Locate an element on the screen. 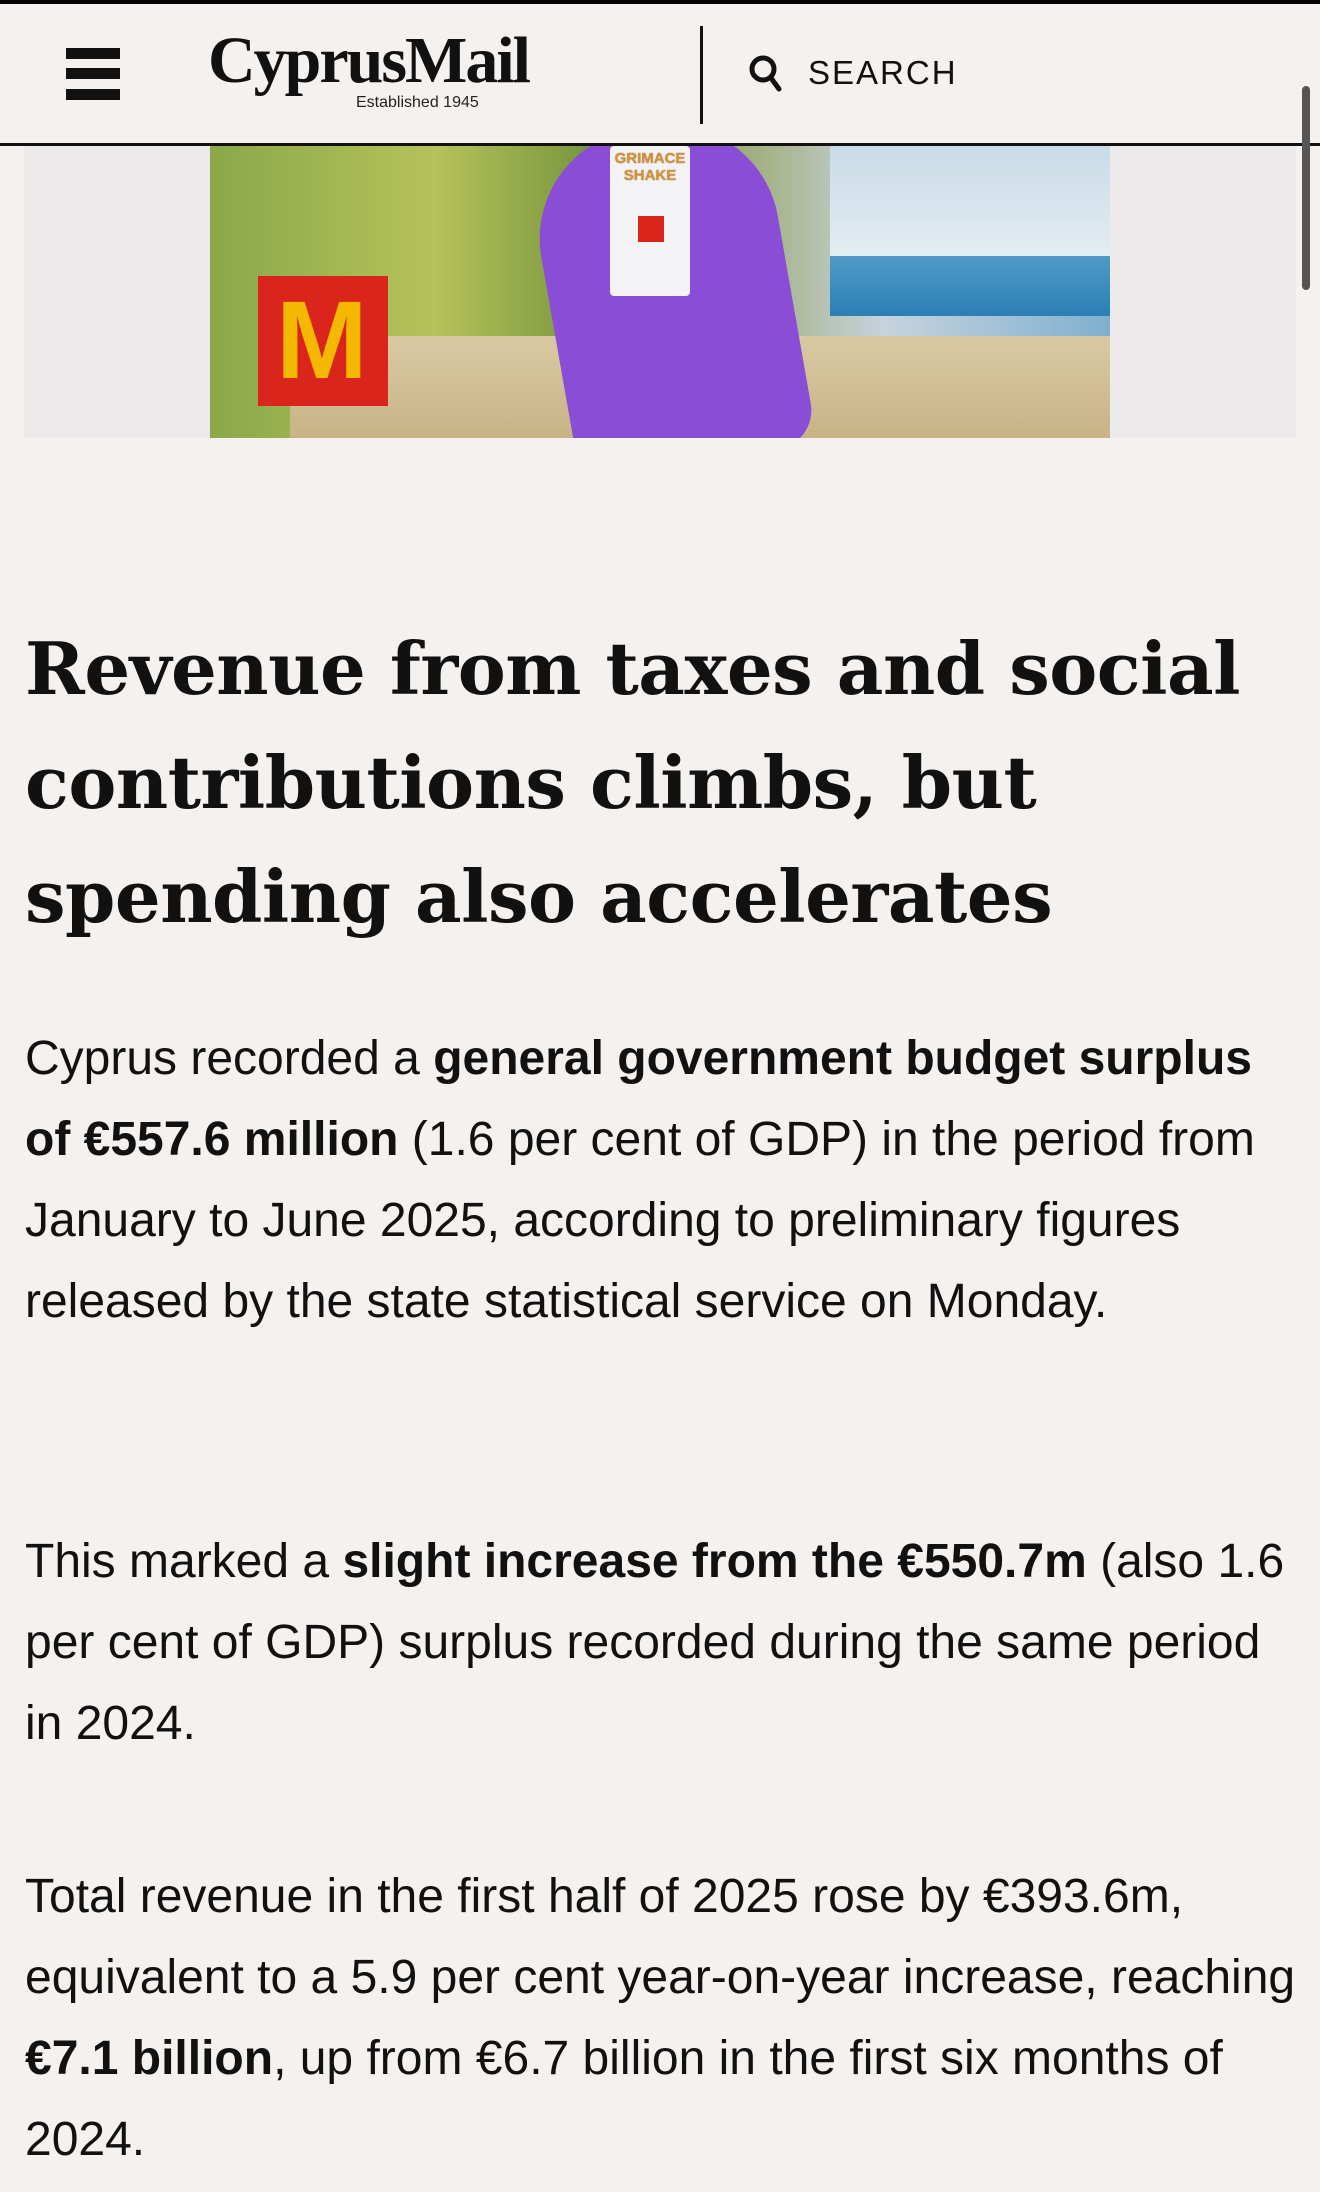 This screenshot has width=1320, height=2192. ad-cup-text: GRIMACE SHAKE is located at coordinates (650, 167).